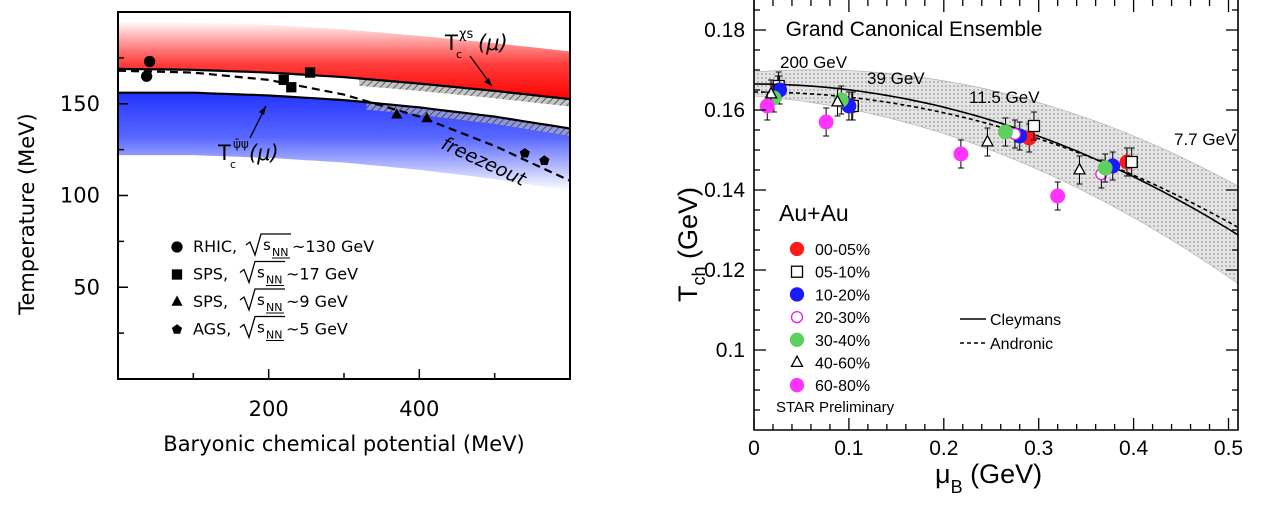  Describe the element at coordinates (177, 274) in the screenshot. I see `legend-marker-square` at that location.